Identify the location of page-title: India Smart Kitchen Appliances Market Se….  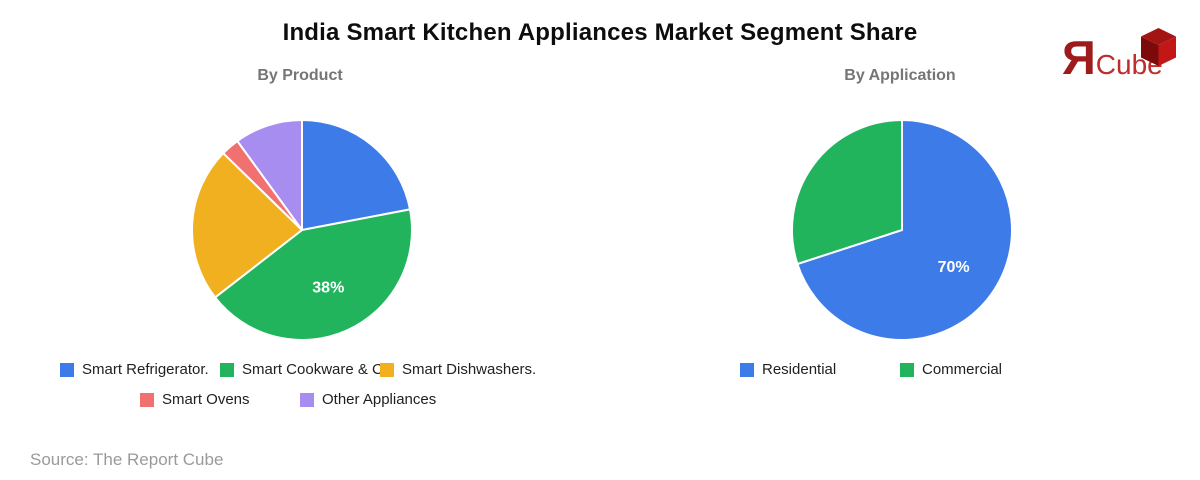
(600, 32).